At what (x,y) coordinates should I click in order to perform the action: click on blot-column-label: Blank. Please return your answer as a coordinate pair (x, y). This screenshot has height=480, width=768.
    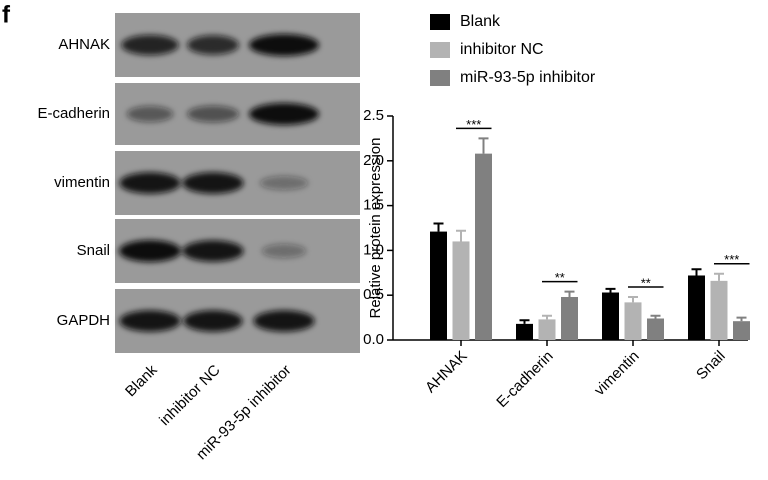
    Looking at the image, I should click on (141, 380).